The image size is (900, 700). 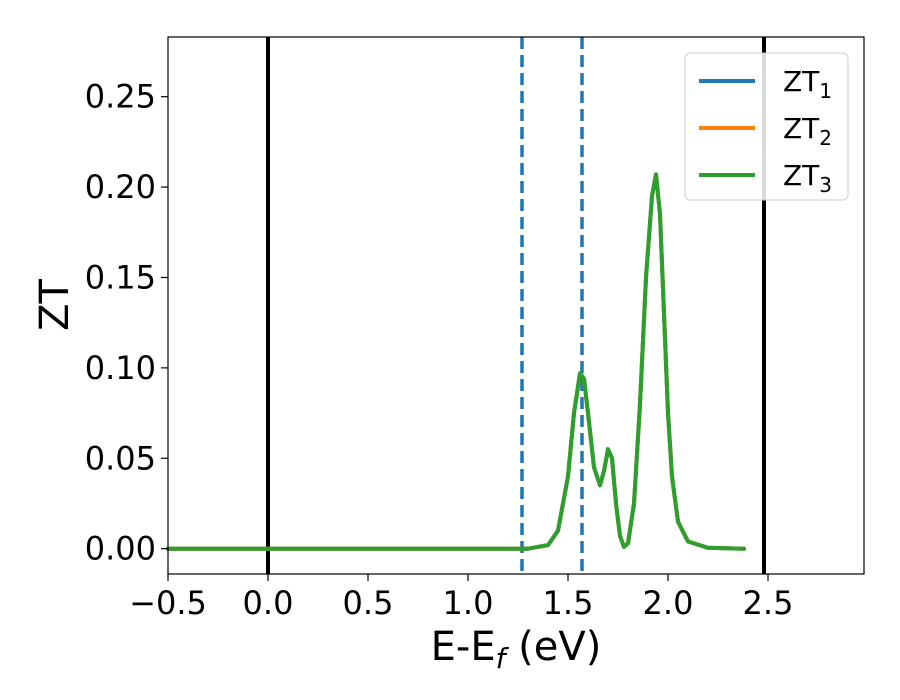 What do you see at coordinates (120, 549) in the screenshot?
I see `y-tick-label: 0.00` at bounding box center [120, 549].